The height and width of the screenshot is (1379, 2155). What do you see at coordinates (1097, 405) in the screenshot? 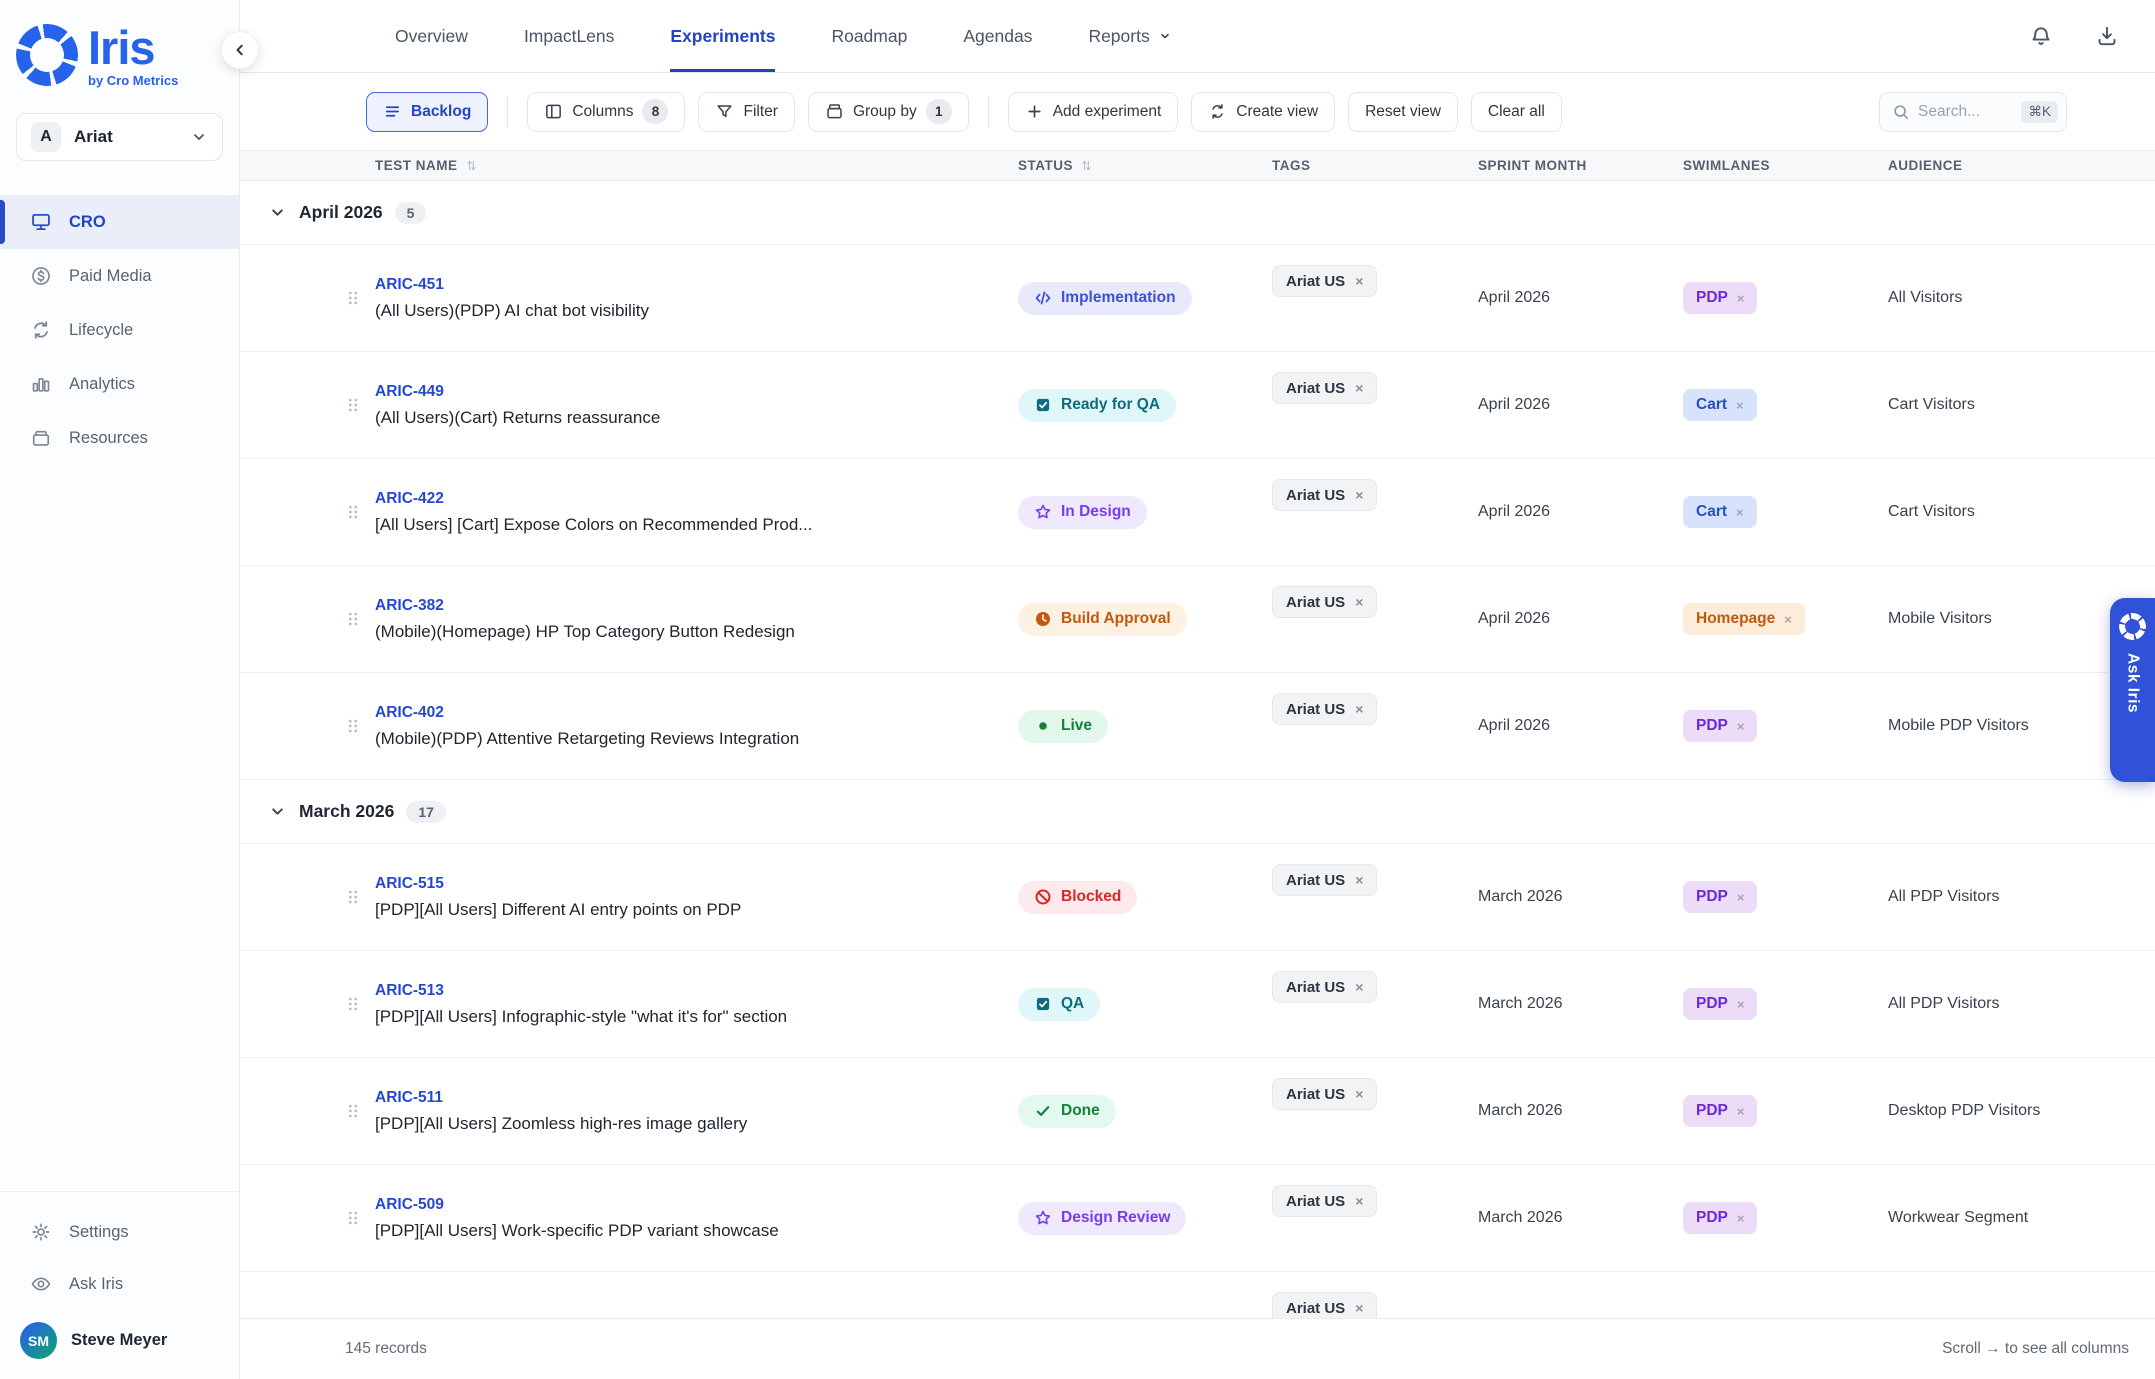
I see `status-badge: Ready for QA` at bounding box center [1097, 405].